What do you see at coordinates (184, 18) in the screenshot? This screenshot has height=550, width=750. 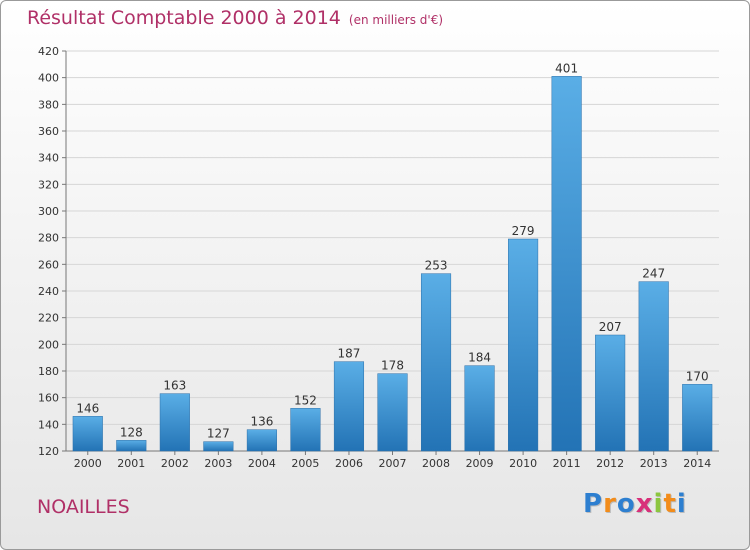 I see `chart-title-text: Résultat Comptable 2000 à 2014` at bounding box center [184, 18].